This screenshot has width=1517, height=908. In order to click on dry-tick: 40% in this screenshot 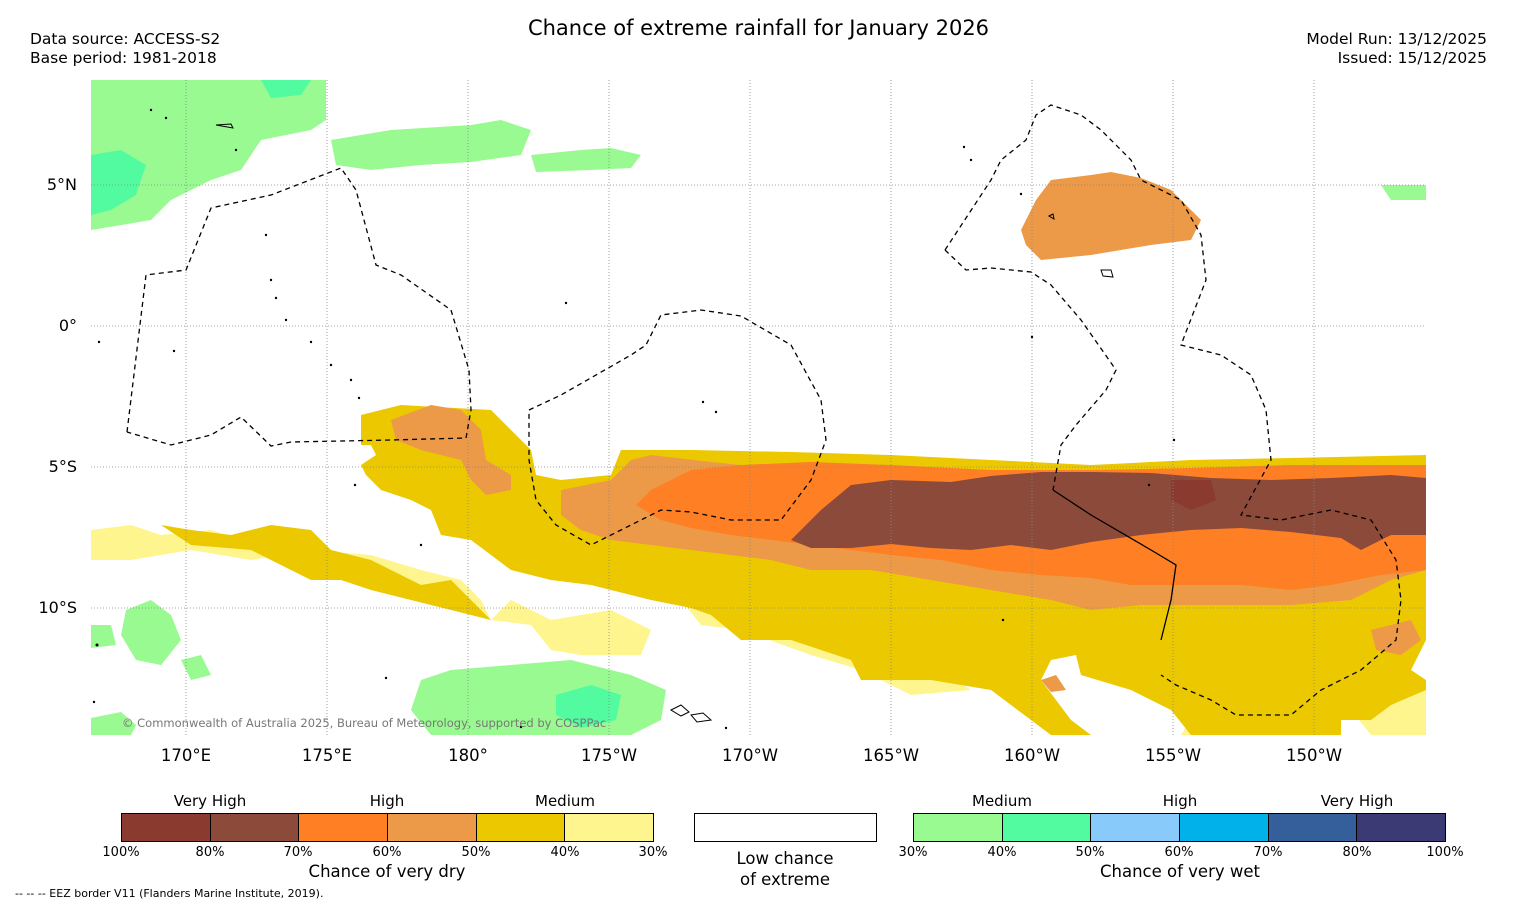, I will do `click(565, 852)`.